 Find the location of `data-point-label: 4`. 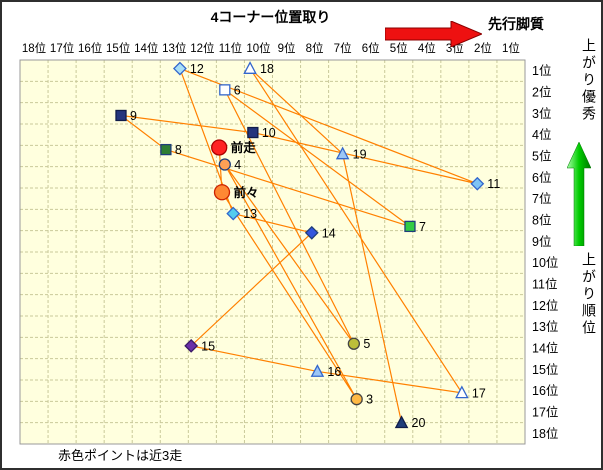

data-point-label: 4 is located at coordinates (237, 165).